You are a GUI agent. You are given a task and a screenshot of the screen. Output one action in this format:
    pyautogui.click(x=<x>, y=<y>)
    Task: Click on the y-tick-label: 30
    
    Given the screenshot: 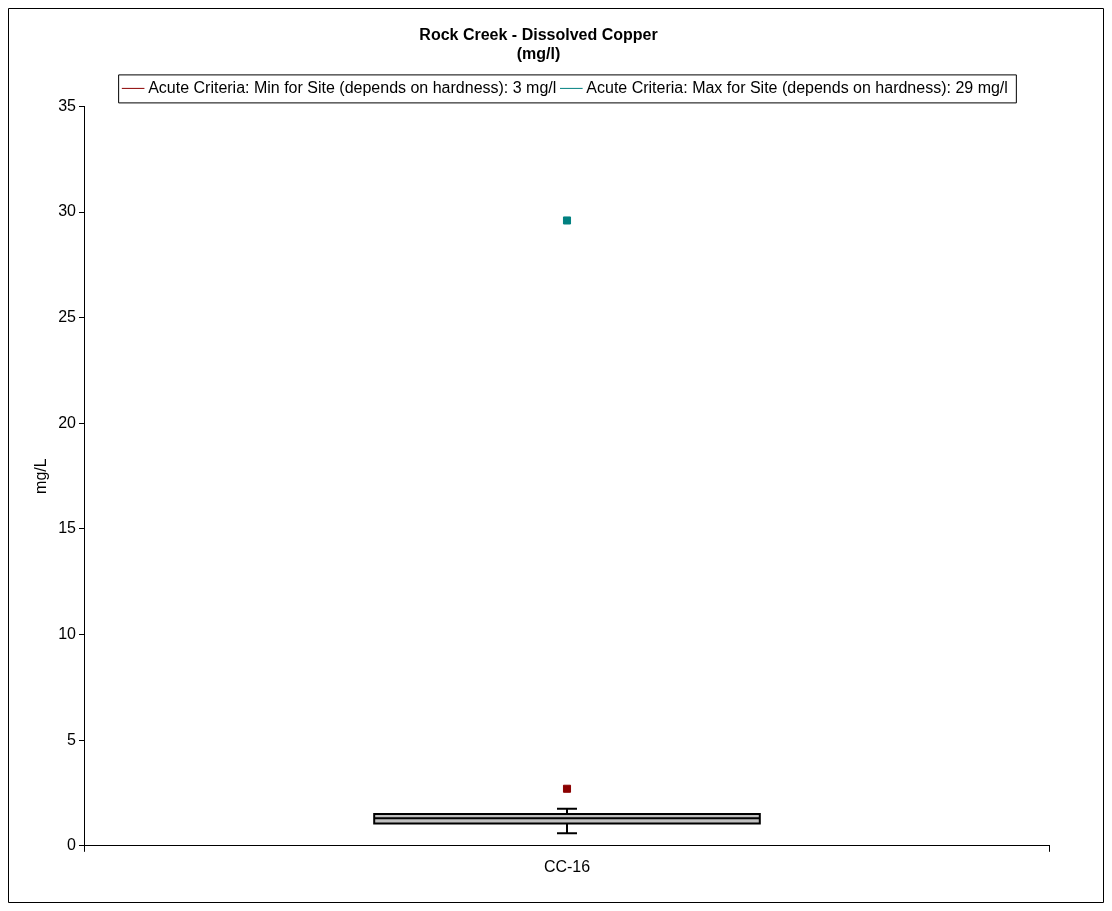 What is the action you would take?
    pyautogui.click(x=67, y=211)
    